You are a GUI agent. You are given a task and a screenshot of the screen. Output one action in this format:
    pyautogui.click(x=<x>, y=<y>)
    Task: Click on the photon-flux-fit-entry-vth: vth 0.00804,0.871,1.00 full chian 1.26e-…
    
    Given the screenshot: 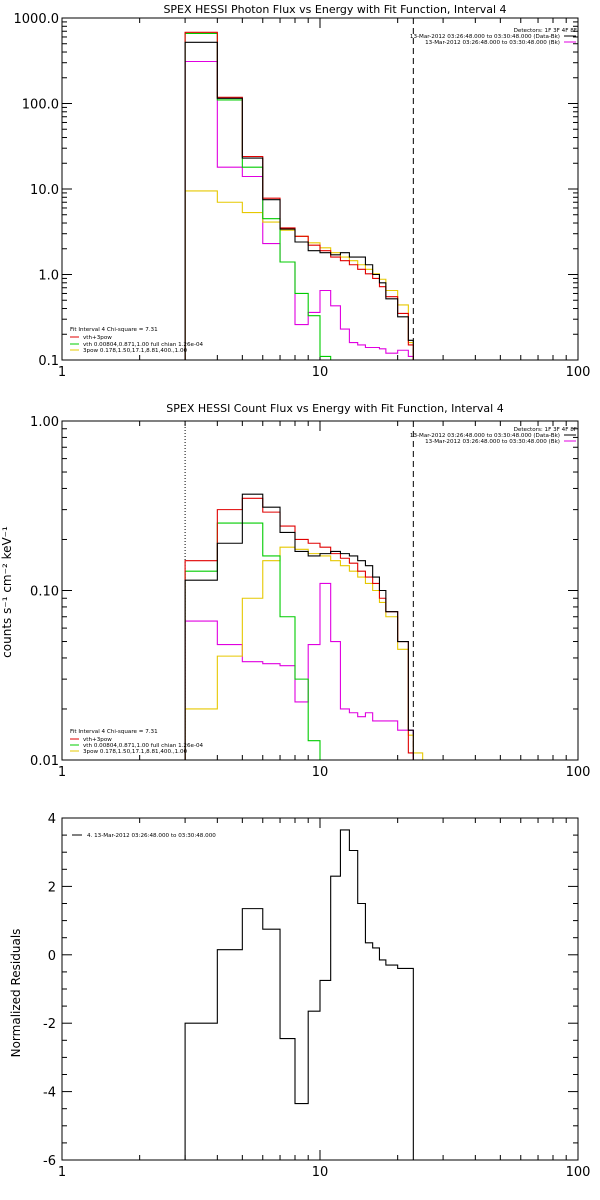 What is the action you would take?
    pyautogui.click(x=143, y=345)
    